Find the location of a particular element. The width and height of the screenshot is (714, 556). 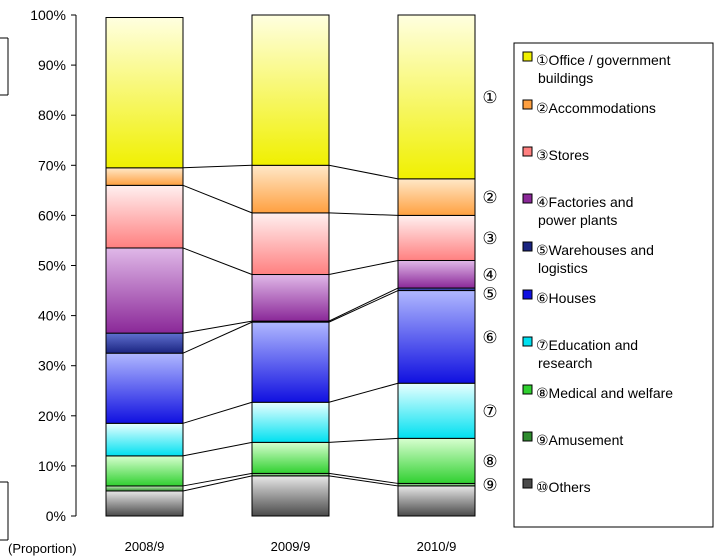

y-tick-label: 30% is located at coordinates (52, 366).